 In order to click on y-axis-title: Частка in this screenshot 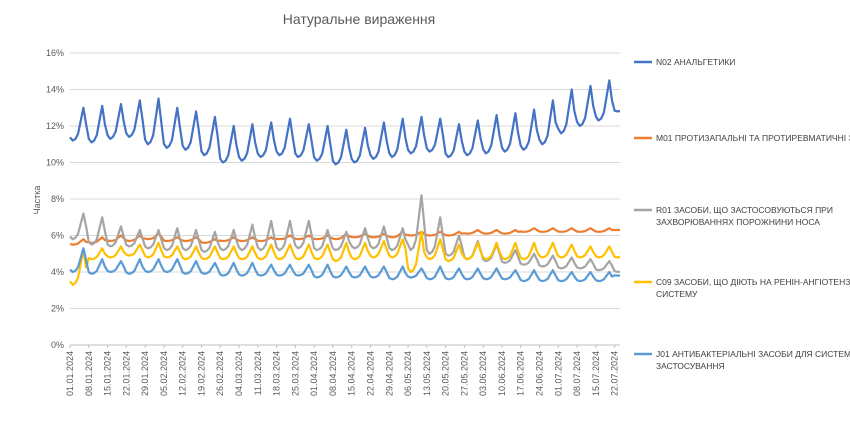, I will do `click(37, 200)`.